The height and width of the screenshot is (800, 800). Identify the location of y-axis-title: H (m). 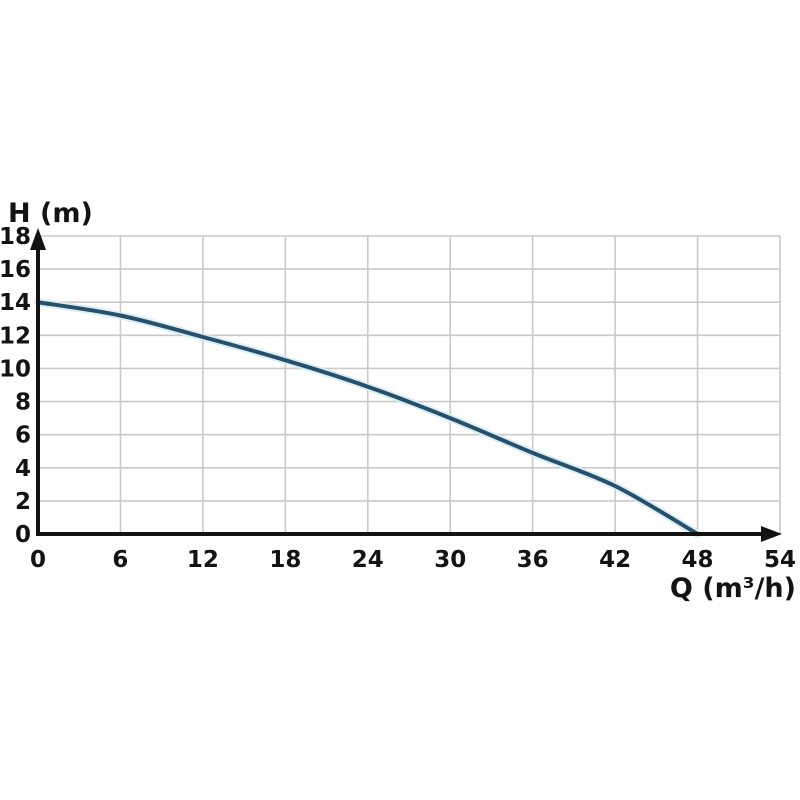
(50, 213).